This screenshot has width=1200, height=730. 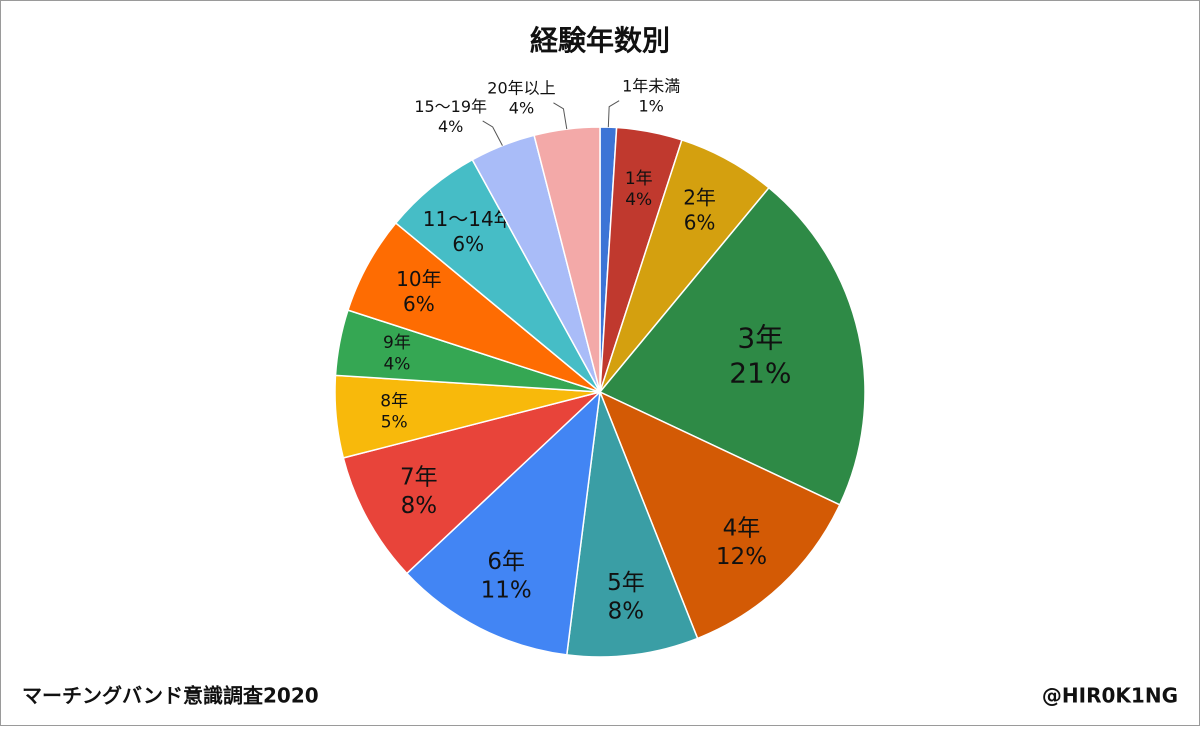 What do you see at coordinates (521, 88) in the screenshot?
I see `slice-label: 20年以上` at bounding box center [521, 88].